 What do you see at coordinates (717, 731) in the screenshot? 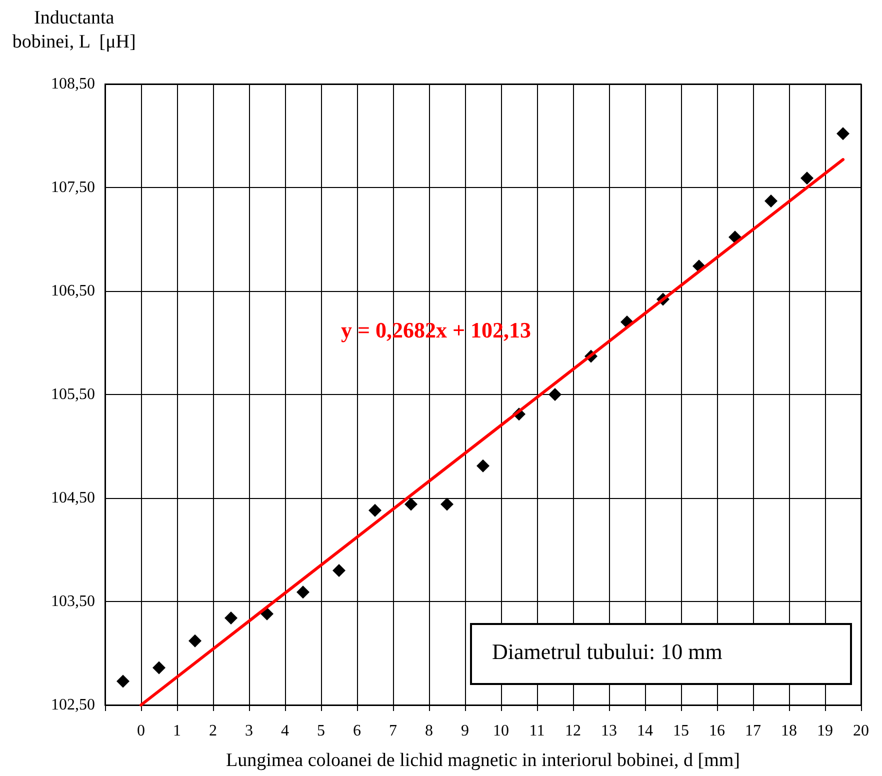
I see `x-tick-label: 16` at bounding box center [717, 731].